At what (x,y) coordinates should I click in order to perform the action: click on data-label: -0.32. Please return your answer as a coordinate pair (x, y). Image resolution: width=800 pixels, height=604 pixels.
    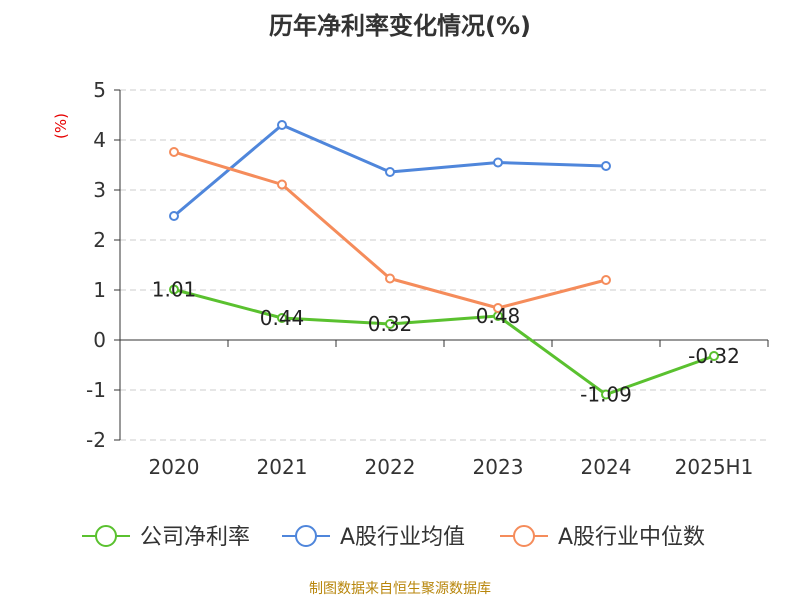
    Looking at the image, I should click on (714, 356).